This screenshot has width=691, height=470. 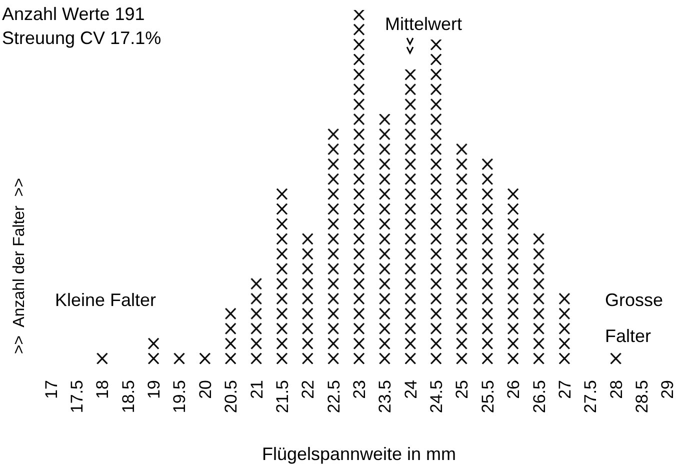 What do you see at coordinates (642, 397) in the screenshot?
I see `x-tick-label: 28.5` at bounding box center [642, 397].